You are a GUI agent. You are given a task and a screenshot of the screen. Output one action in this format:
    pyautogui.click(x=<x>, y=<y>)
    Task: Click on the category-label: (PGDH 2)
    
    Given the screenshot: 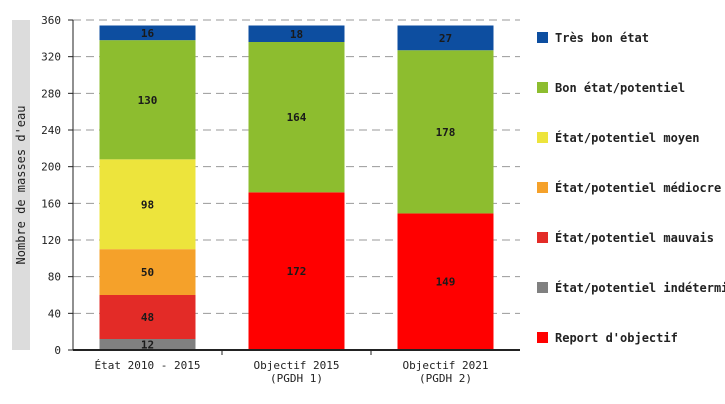 What is the action you would take?
    pyautogui.click(x=445, y=378)
    